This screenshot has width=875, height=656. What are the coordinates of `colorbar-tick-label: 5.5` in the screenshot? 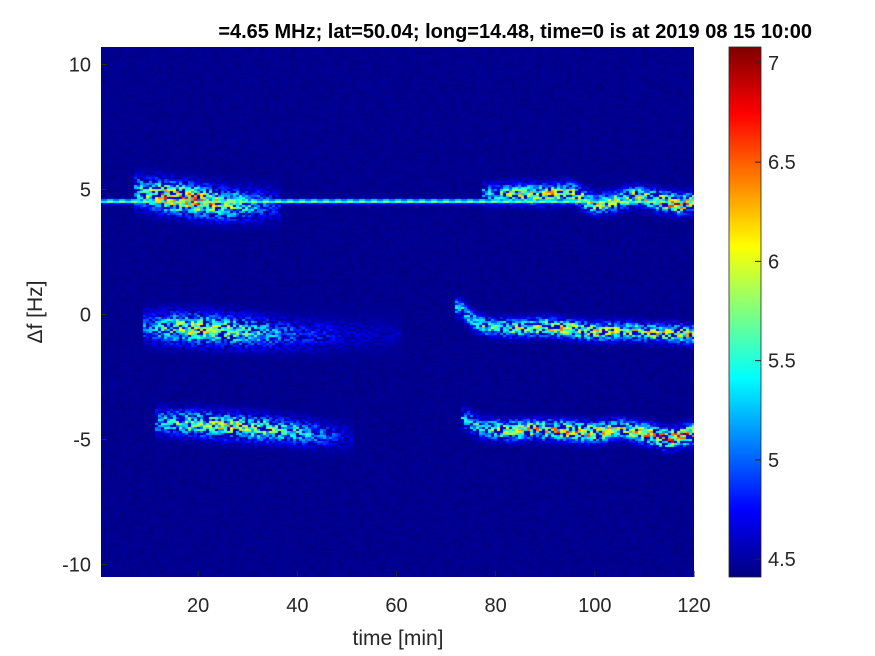 It's located at (782, 362).